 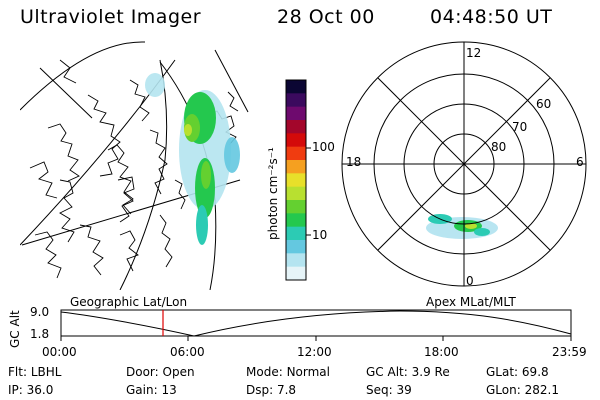 I want to click on status-glat: GLat: 69.8, so click(x=517, y=372).